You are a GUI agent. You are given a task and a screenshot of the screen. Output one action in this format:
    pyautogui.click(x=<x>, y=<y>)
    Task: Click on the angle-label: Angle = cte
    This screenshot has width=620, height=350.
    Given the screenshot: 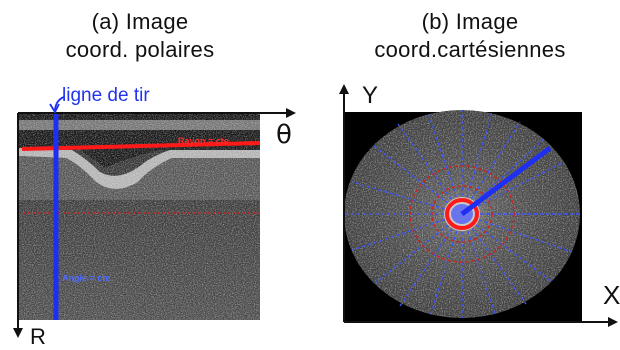 What is the action you would take?
    pyautogui.click(x=86, y=278)
    